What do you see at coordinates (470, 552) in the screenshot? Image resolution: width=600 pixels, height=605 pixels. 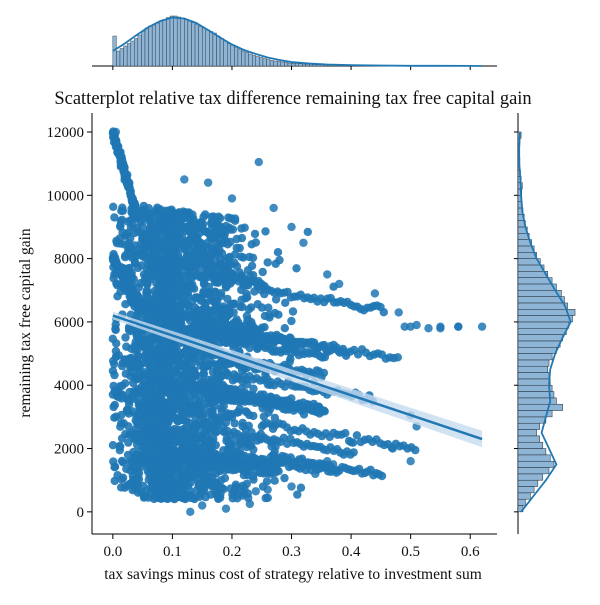 I see `x-tick-label: 0.6` at bounding box center [470, 552].